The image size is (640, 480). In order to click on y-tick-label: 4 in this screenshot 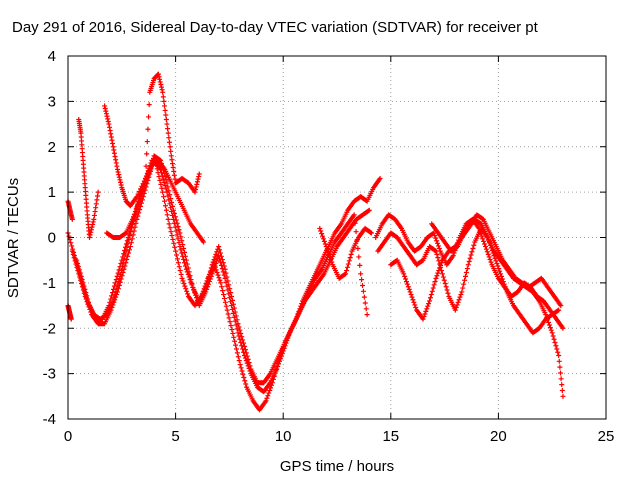, I will do `click(52, 56)`.